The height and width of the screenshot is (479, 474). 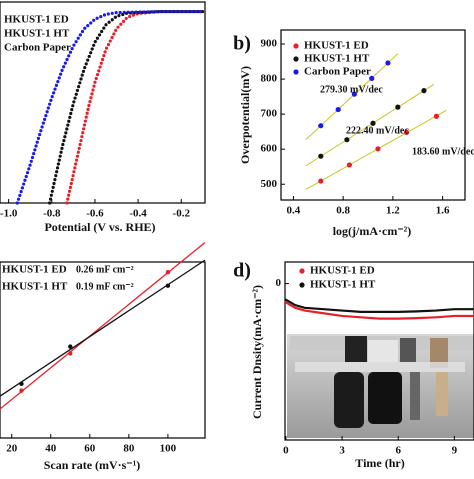 I want to click on y-tick-label: 500, so click(x=269, y=184).